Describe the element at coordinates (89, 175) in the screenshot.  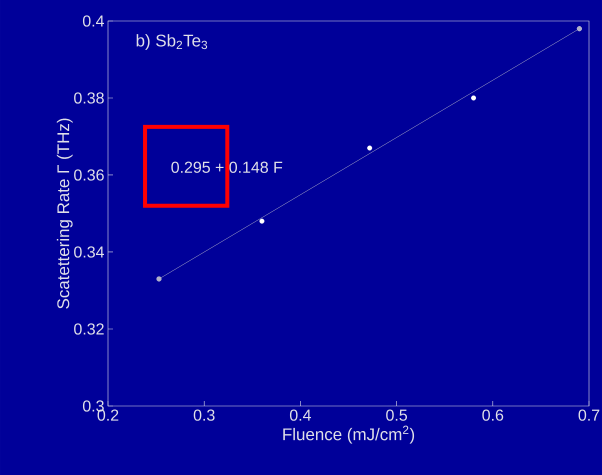
I see `y-tick-label: 0.36` at that location.